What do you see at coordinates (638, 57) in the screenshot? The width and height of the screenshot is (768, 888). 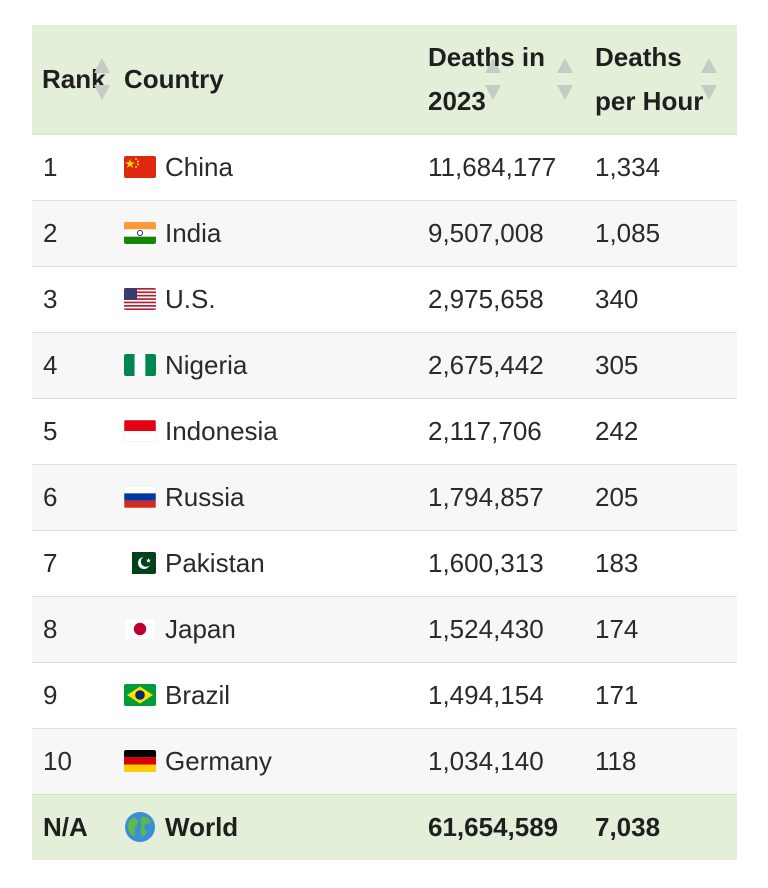 I see `hour-header-line1: Deaths` at bounding box center [638, 57].